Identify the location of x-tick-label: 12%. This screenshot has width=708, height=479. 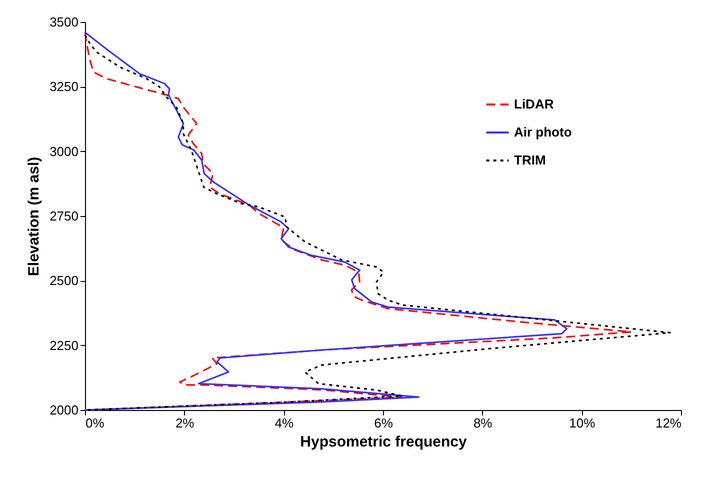
(668, 423).